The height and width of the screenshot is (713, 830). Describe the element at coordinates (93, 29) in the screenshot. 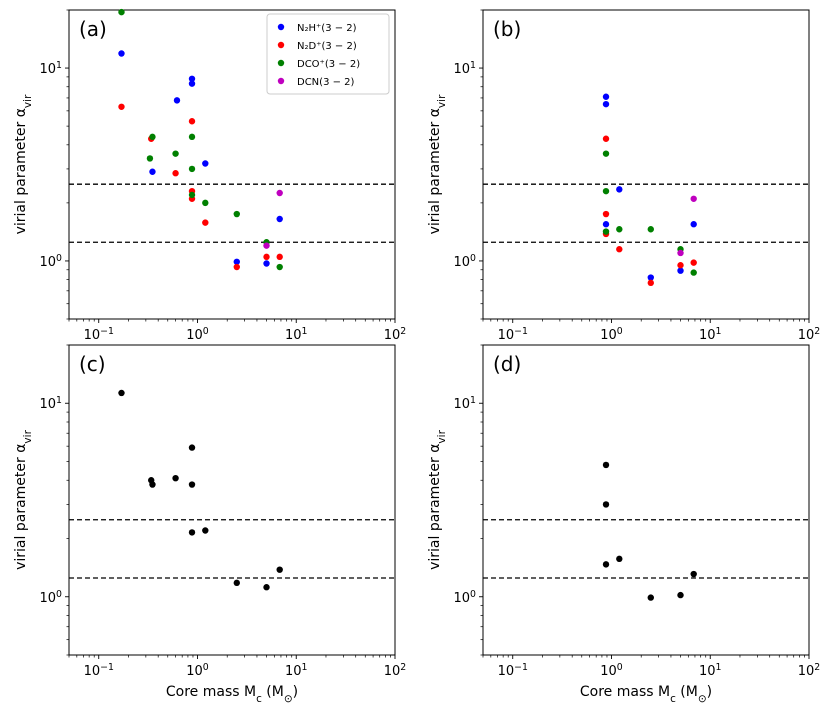

I see `panel-label: (a)` at that location.